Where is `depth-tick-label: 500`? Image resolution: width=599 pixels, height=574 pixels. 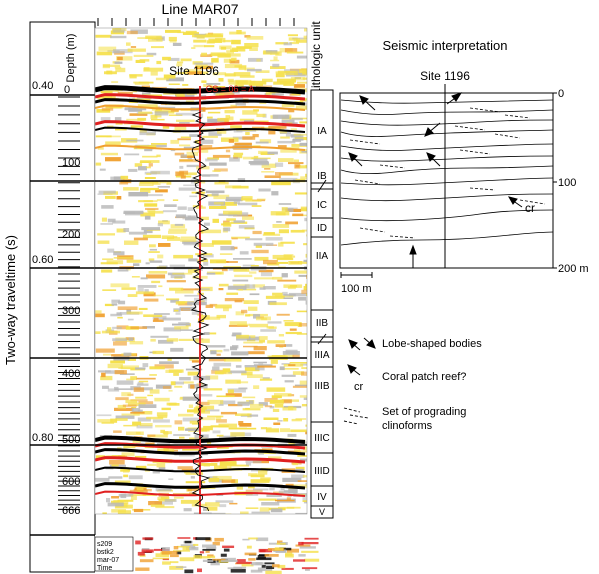
depth-tick-label: 500 is located at coordinates (71, 440).